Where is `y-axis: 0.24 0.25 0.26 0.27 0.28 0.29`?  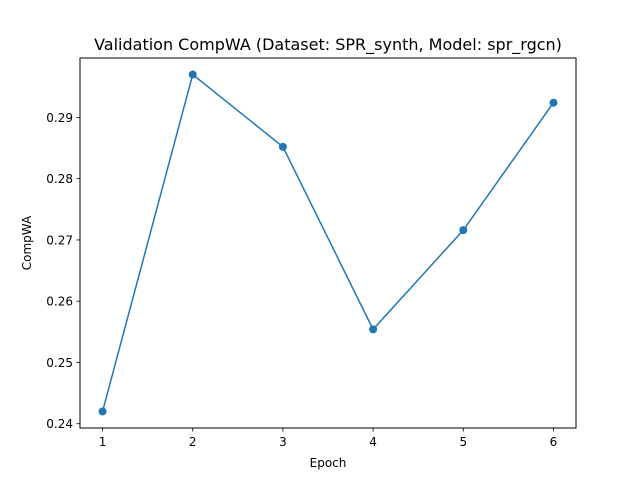
y-axis: 0.24 0.25 0.26 0.27 0.28 0.29 is located at coordinates (63, 271).